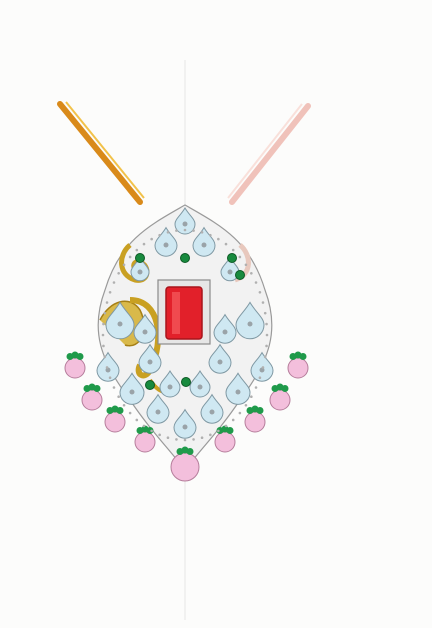  I want to click on chain-strand, so click(100, 153).